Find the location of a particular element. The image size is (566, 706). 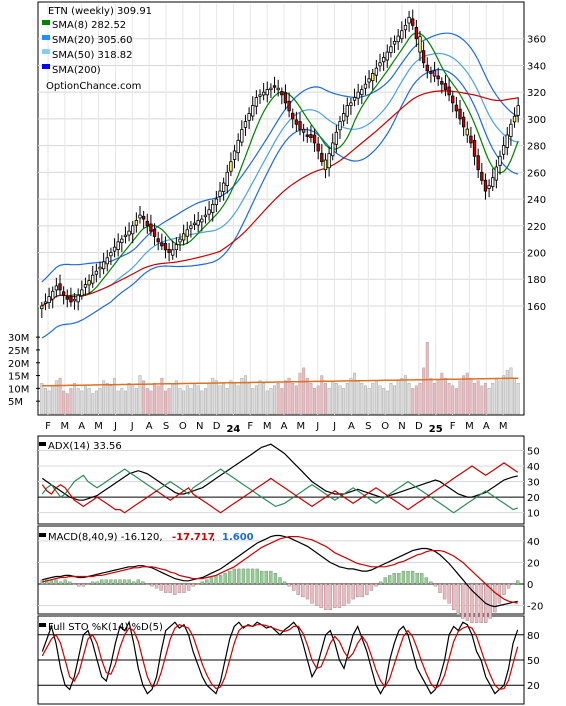

month-tick-label: N is located at coordinates (199, 426).